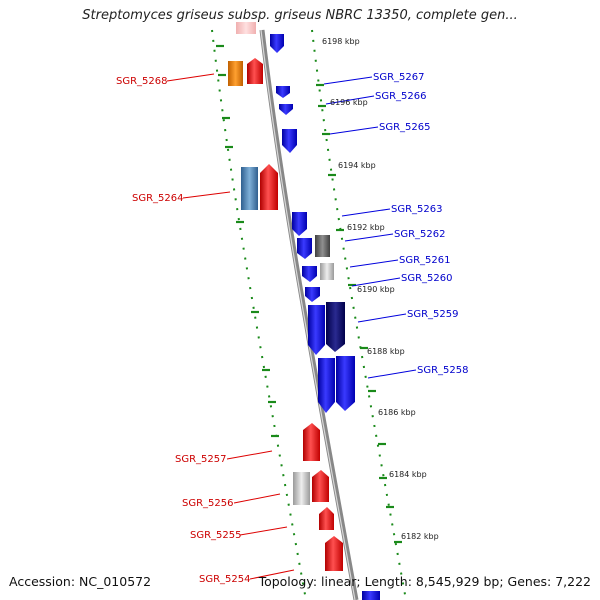 The width and height of the screenshot is (600, 600). Describe the element at coordinates (327, 271) in the screenshot. I see `gene-sgr-5260-light` at that location.